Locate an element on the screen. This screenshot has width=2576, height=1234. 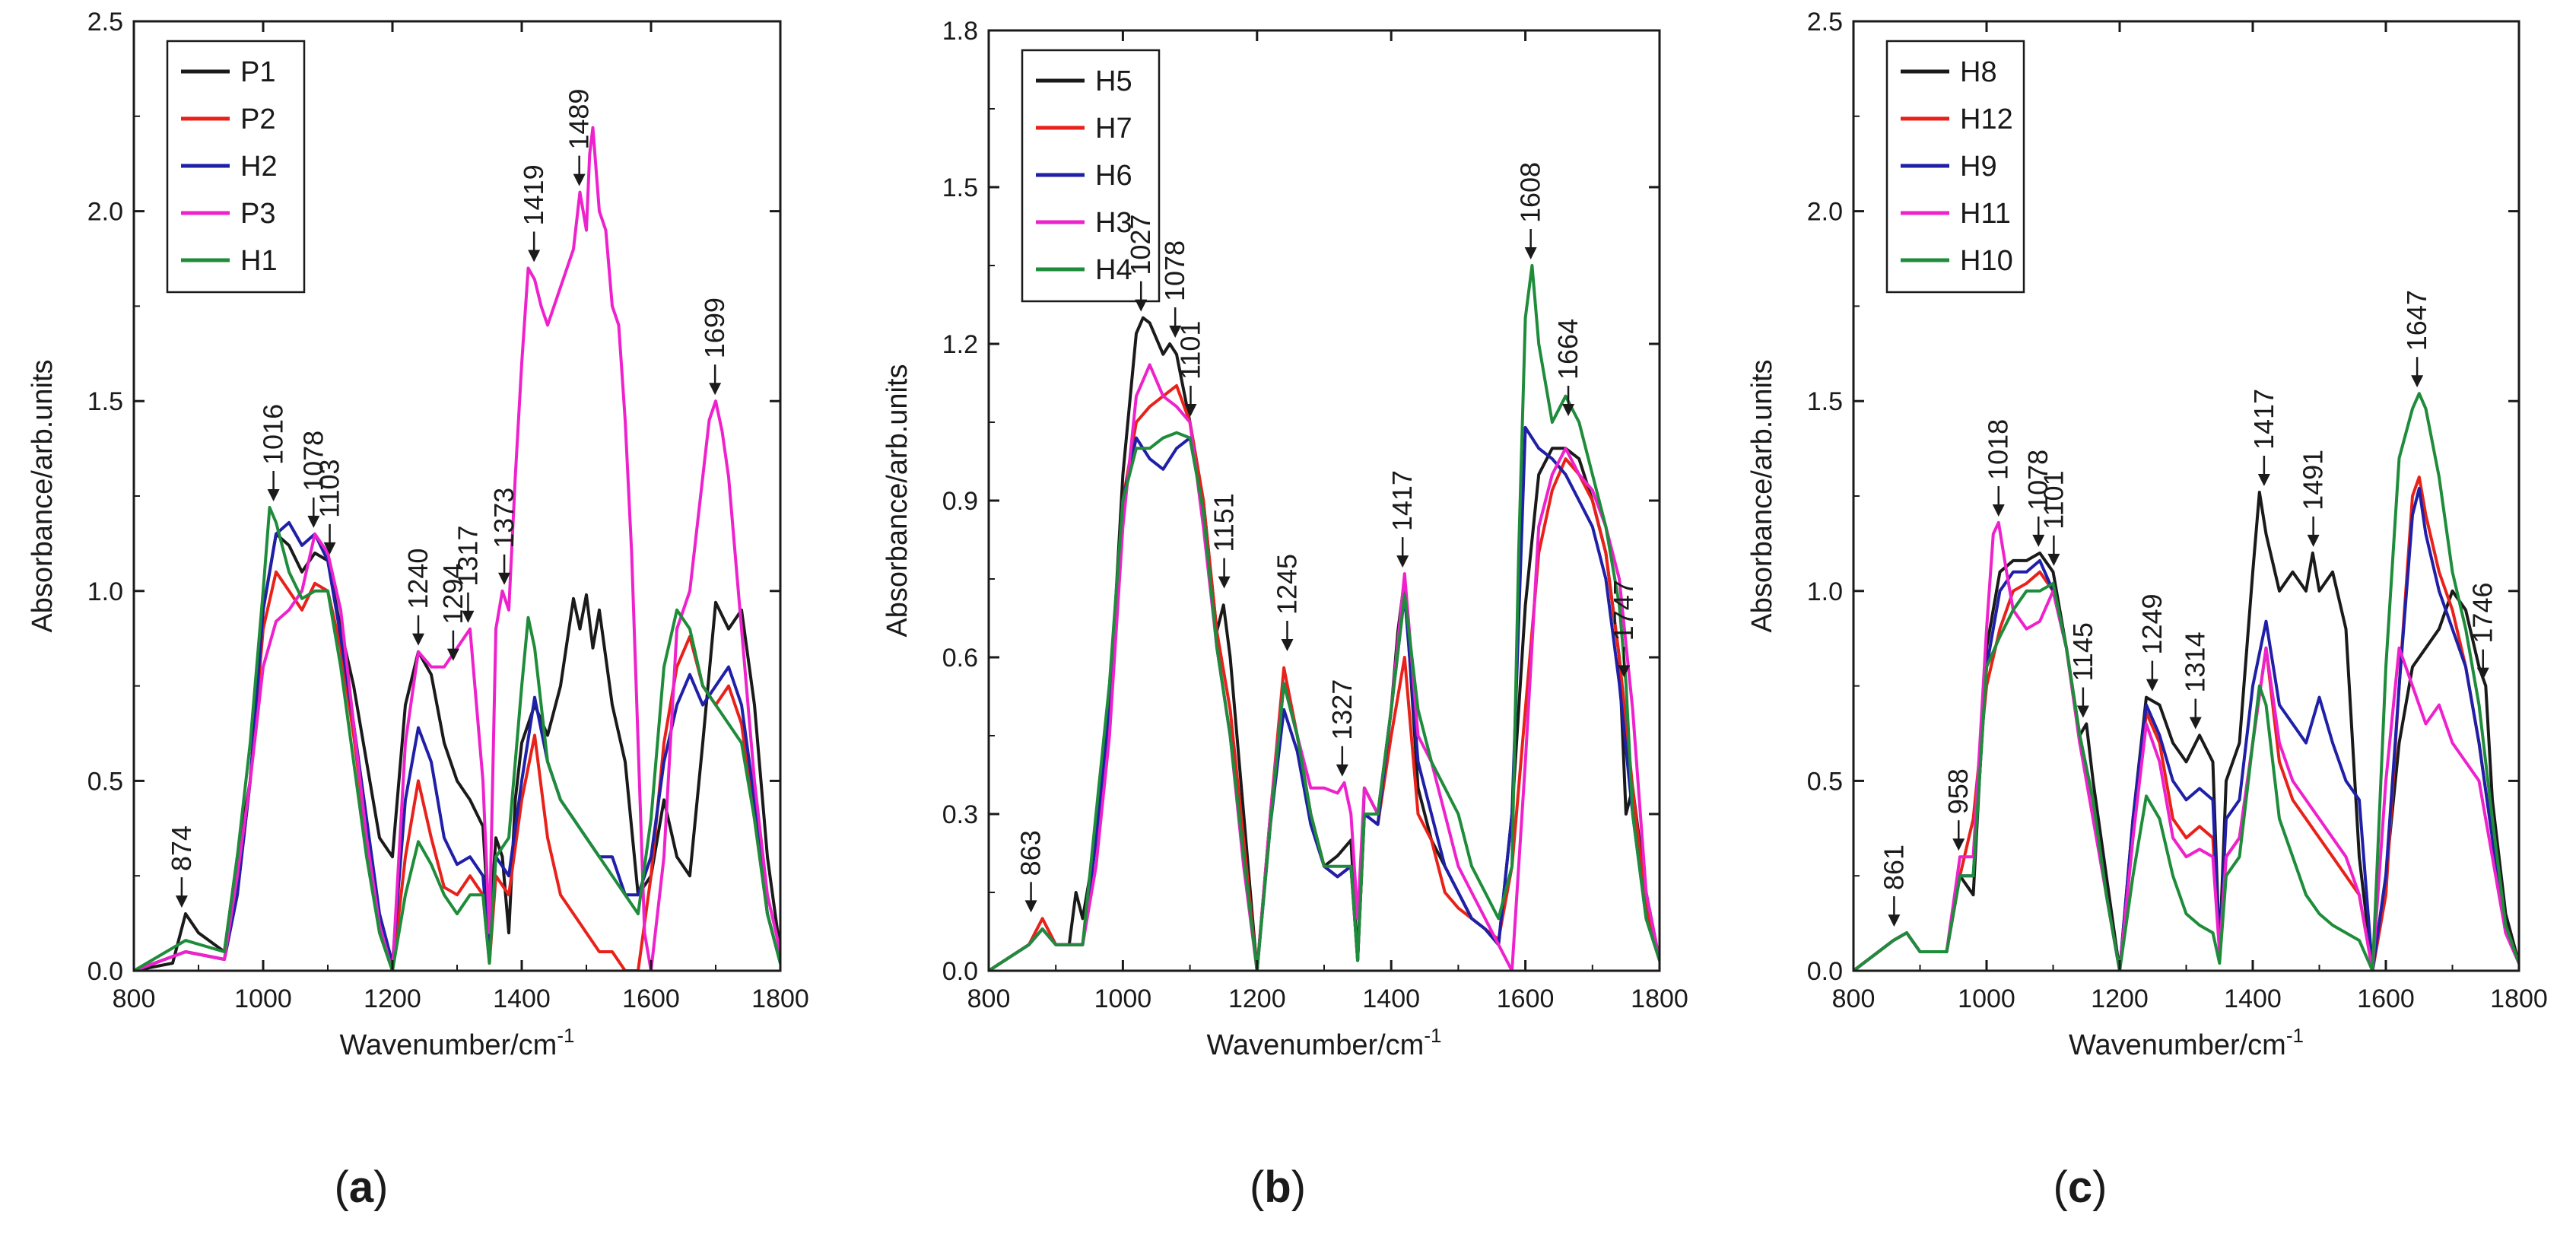
peak-annotation: 1647 is located at coordinates (2416, 339).